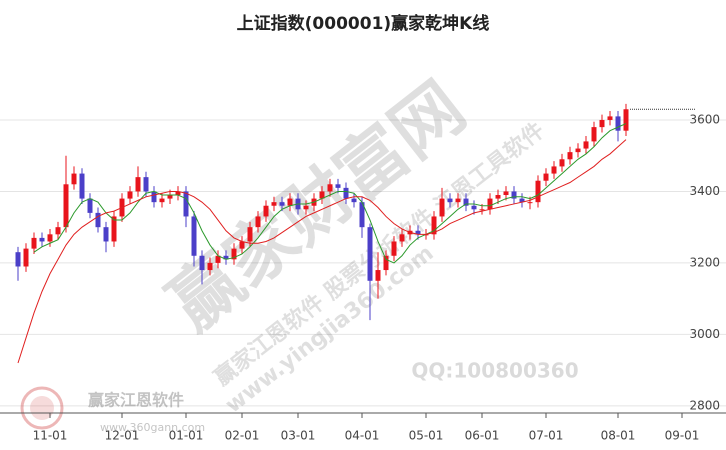  What do you see at coordinates (242, 436) in the screenshot?
I see `x-tick-label: 02-01` at bounding box center [242, 436].